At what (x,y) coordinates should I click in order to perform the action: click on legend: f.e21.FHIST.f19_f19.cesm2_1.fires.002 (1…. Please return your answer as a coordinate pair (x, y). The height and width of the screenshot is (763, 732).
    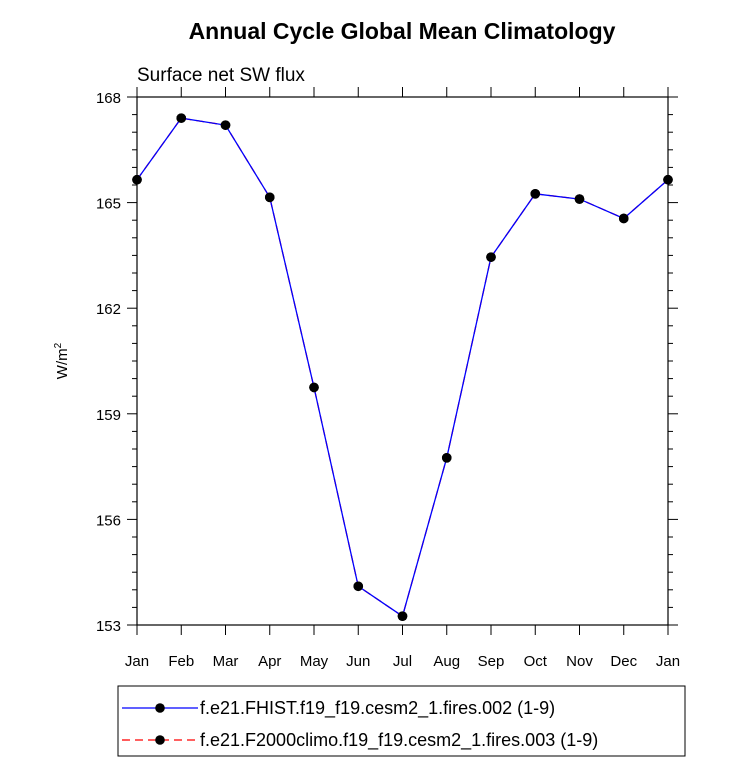
    Looking at the image, I should click on (401, 721).